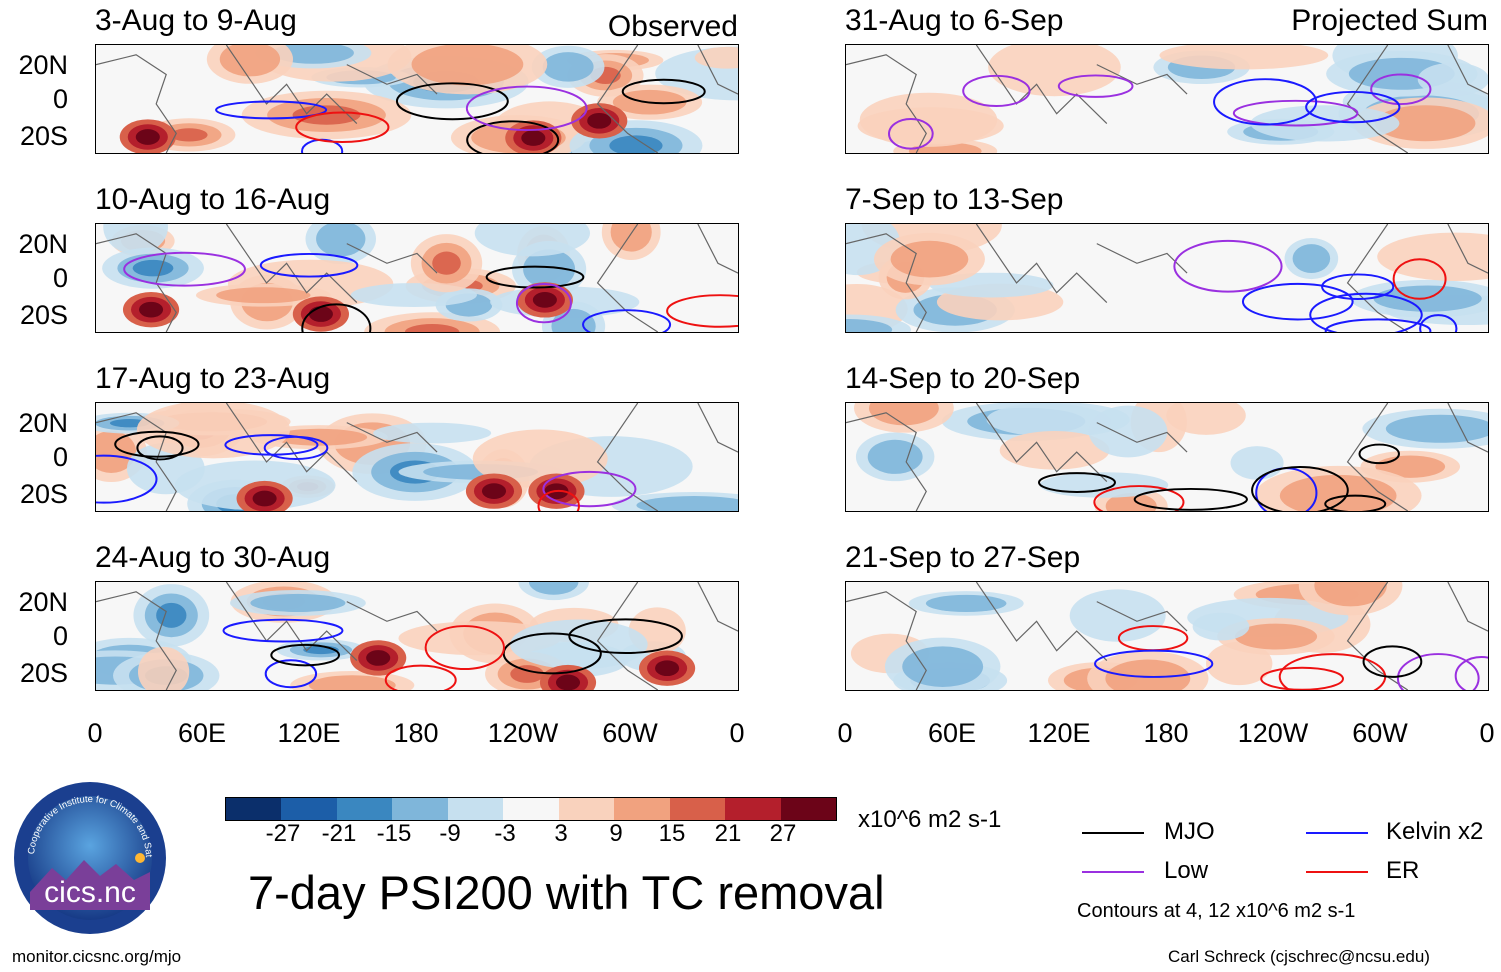  What do you see at coordinates (1337, 872) in the screenshot?
I see `legend-line-er` at bounding box center [1337, 872].